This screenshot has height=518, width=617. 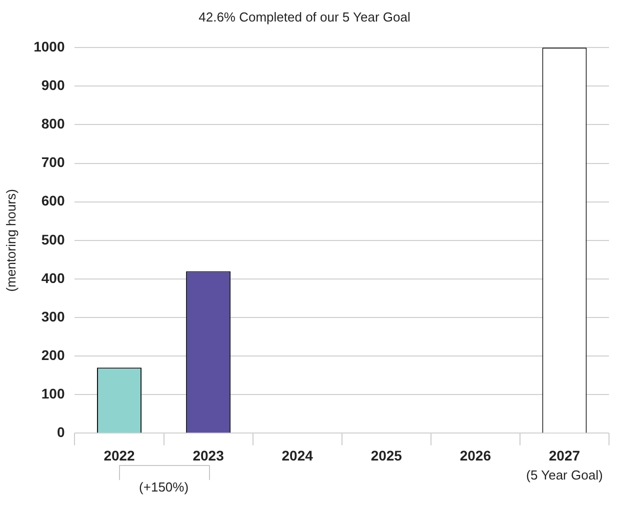 I want to click on x-tick-label: 2024, so click(x=298, y=455).